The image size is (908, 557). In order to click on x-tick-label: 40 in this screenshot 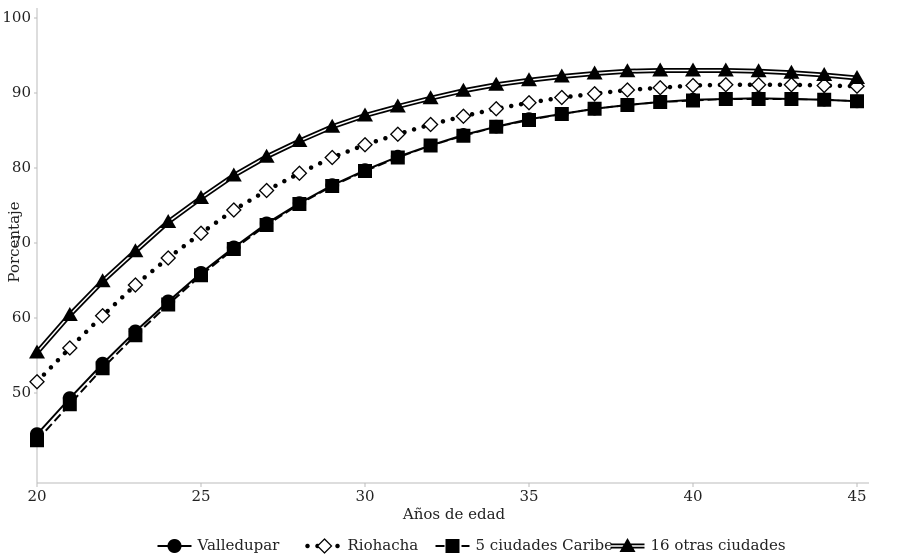, I will do `click(692, 496)`.